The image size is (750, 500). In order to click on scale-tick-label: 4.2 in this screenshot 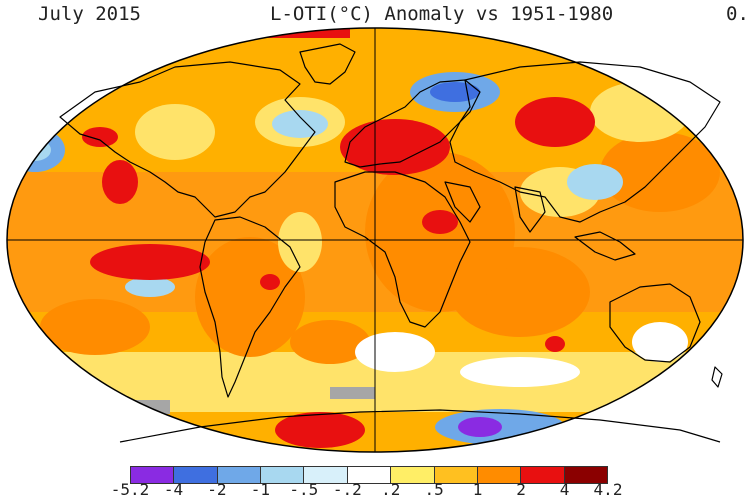, I will do `click(608, 489)`.